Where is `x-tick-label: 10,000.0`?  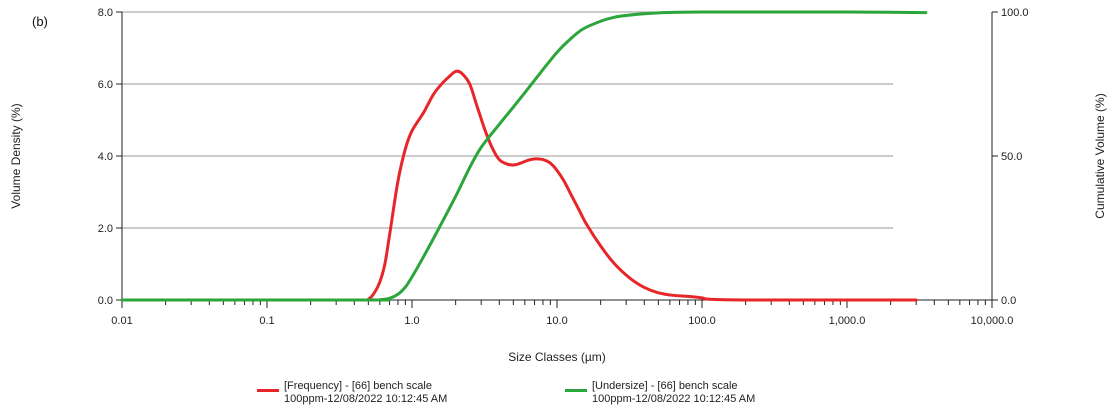 x-tick-label: 10,000.0 is located at coordinates (992, 321).